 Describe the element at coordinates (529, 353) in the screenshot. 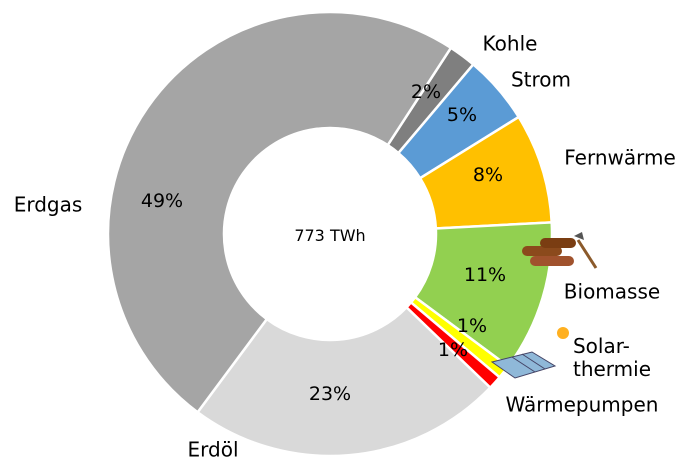

I see `solar-icon` at that location.